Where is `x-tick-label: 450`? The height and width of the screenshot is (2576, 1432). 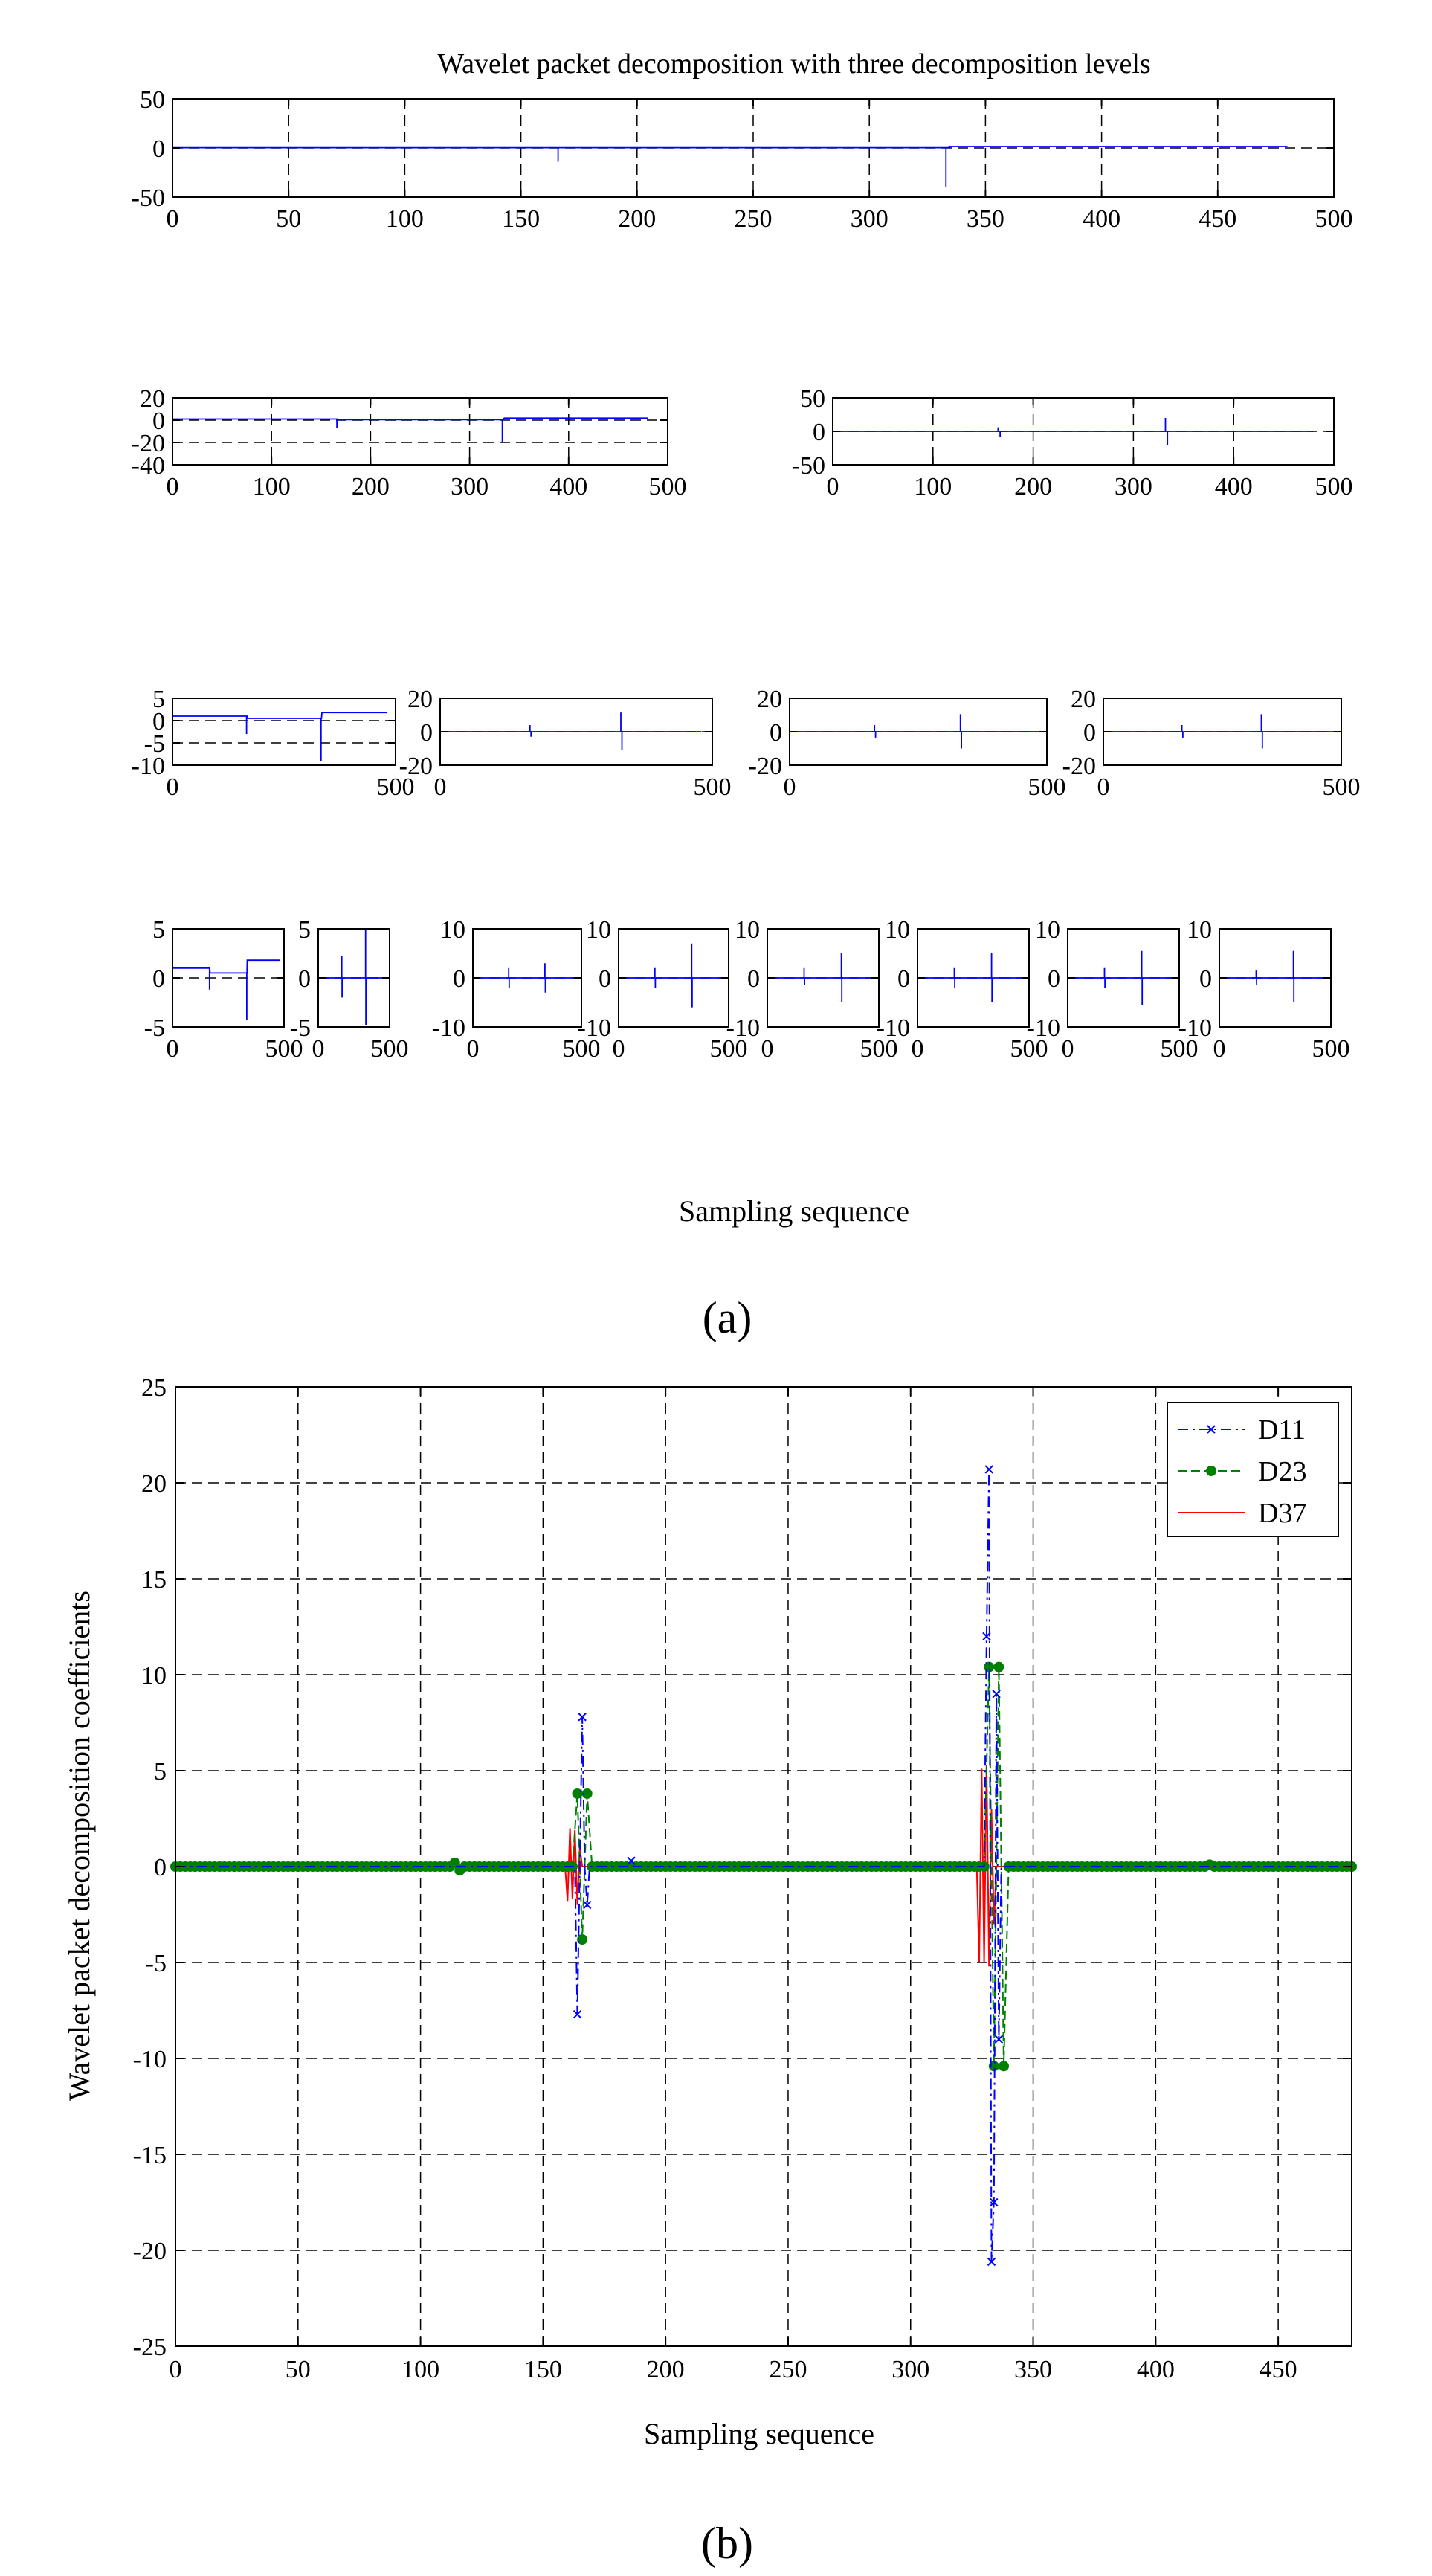
x-tick-label: 450 is located at coordinates (1278, 2369).